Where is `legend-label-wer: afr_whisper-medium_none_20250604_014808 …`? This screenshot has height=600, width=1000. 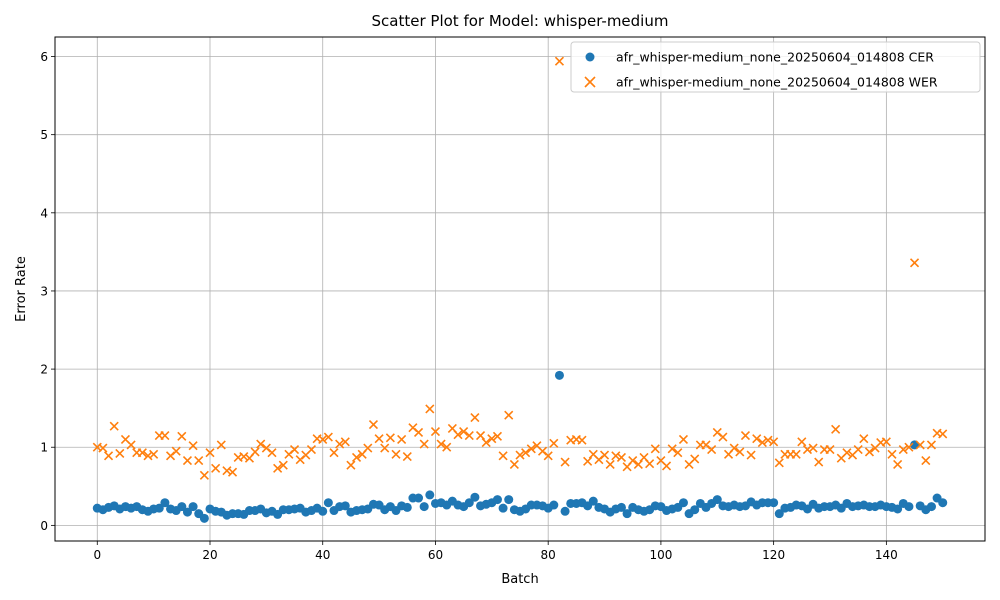
legend-label-wer: afr_whisper-medium_none_20250604_014808 … is located at coordinates (777, 82).